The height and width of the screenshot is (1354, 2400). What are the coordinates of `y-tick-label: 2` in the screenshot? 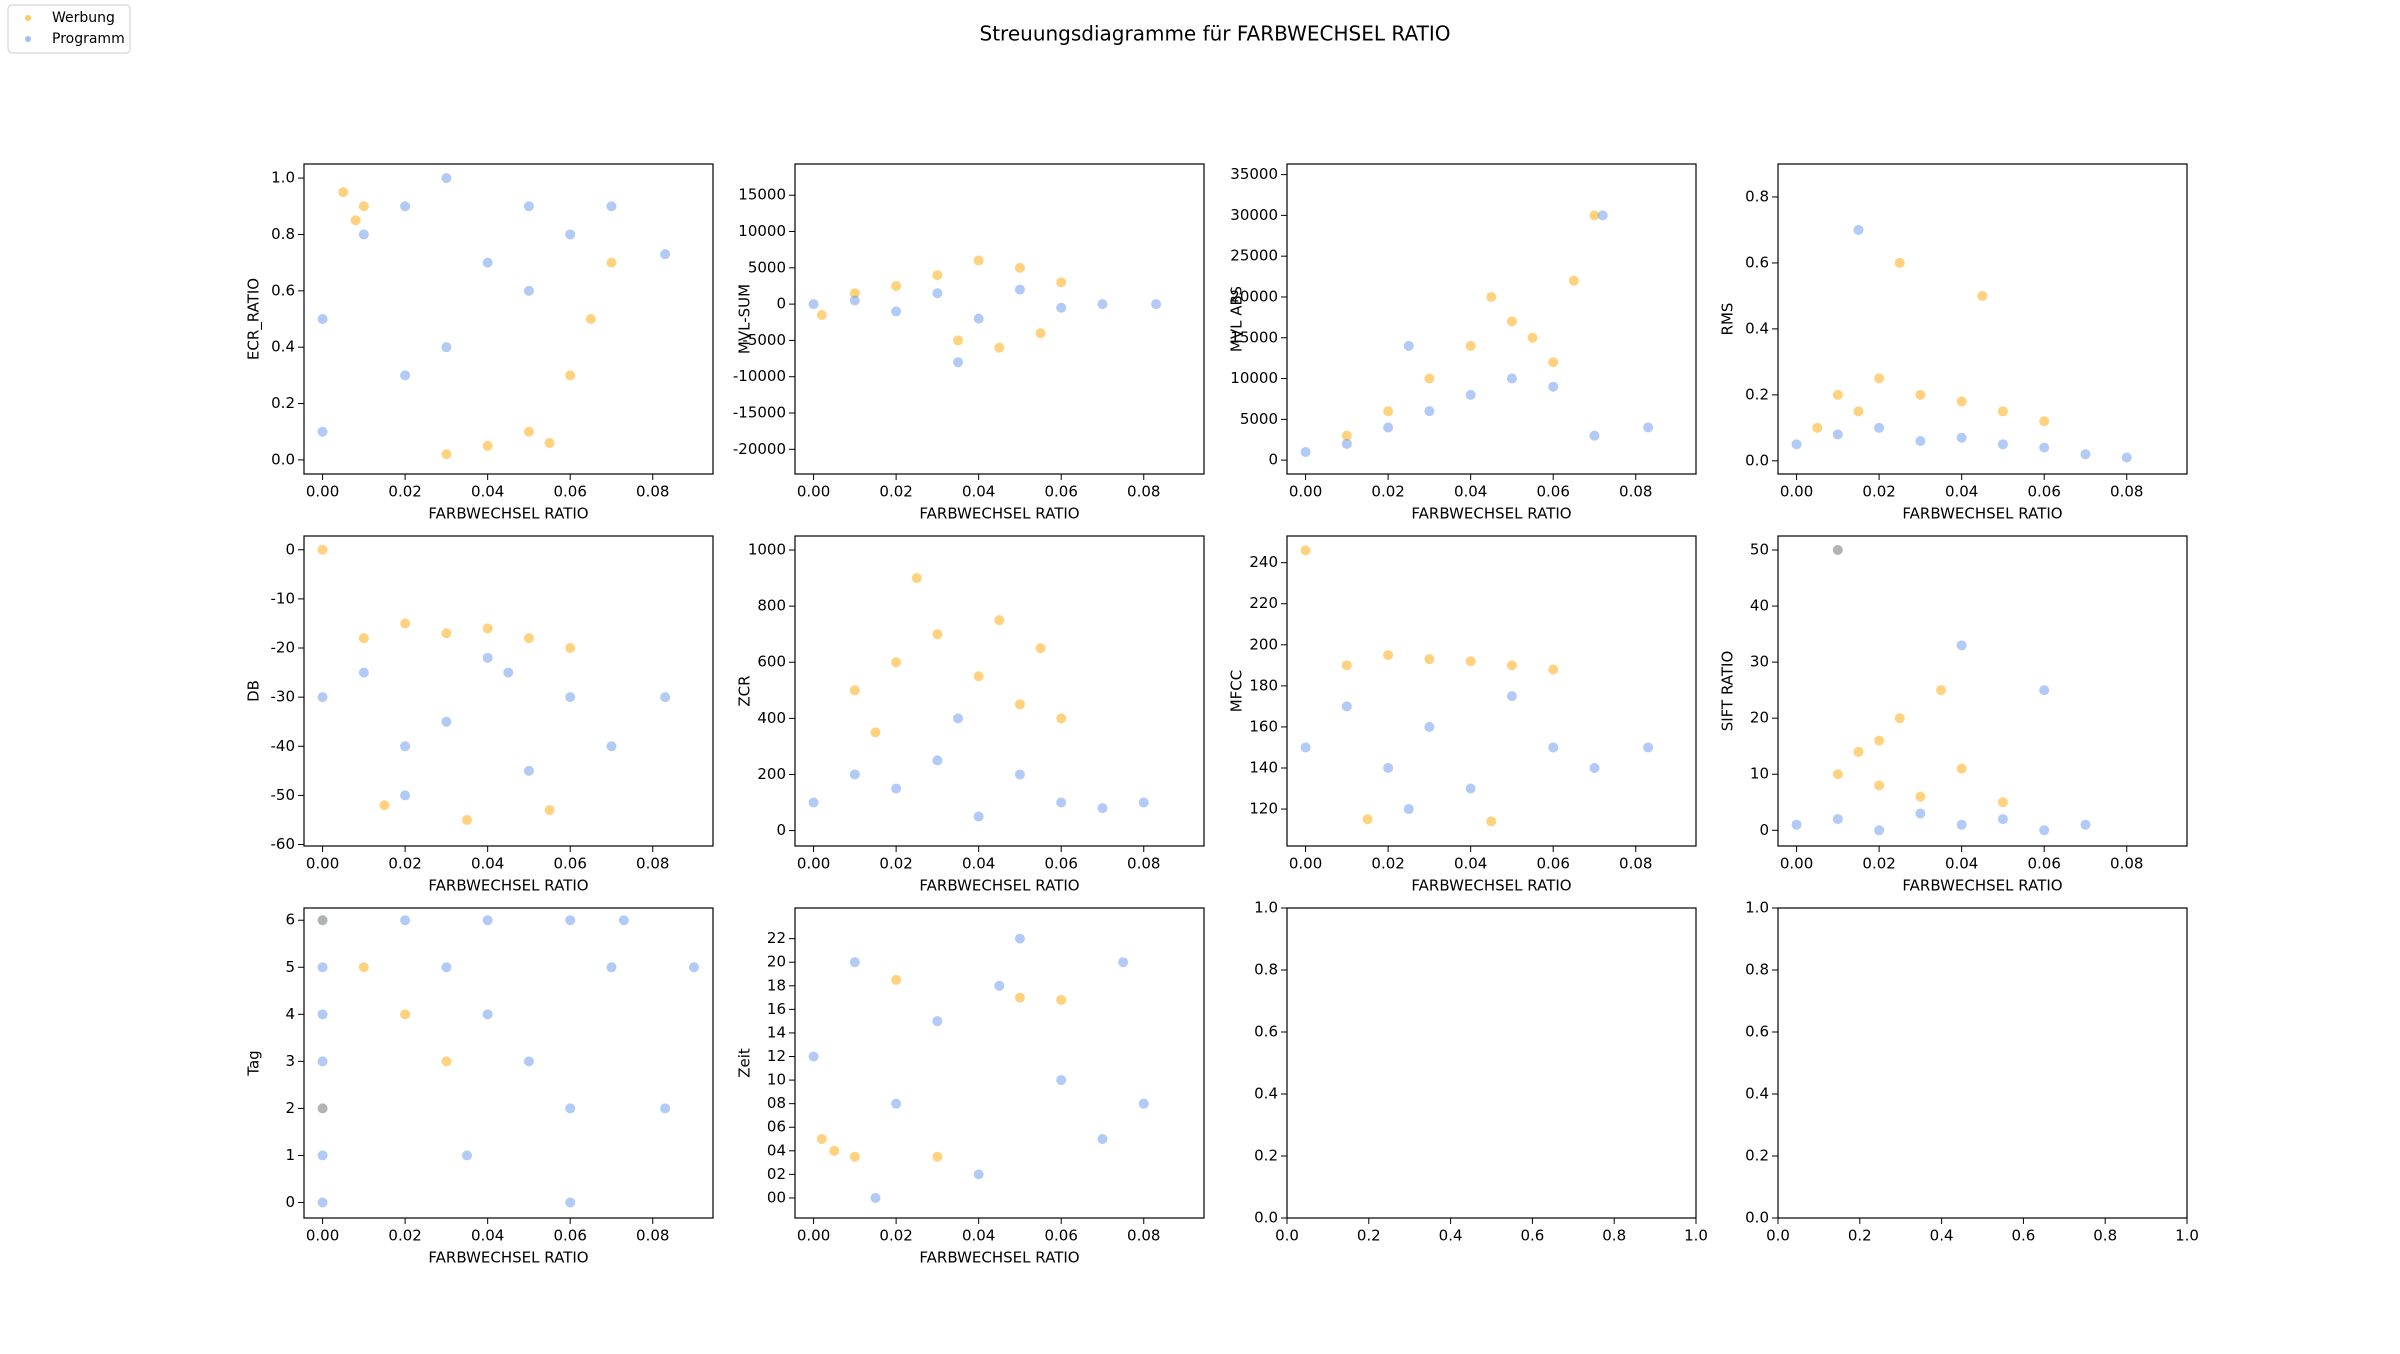 It's located at (290, 1108).